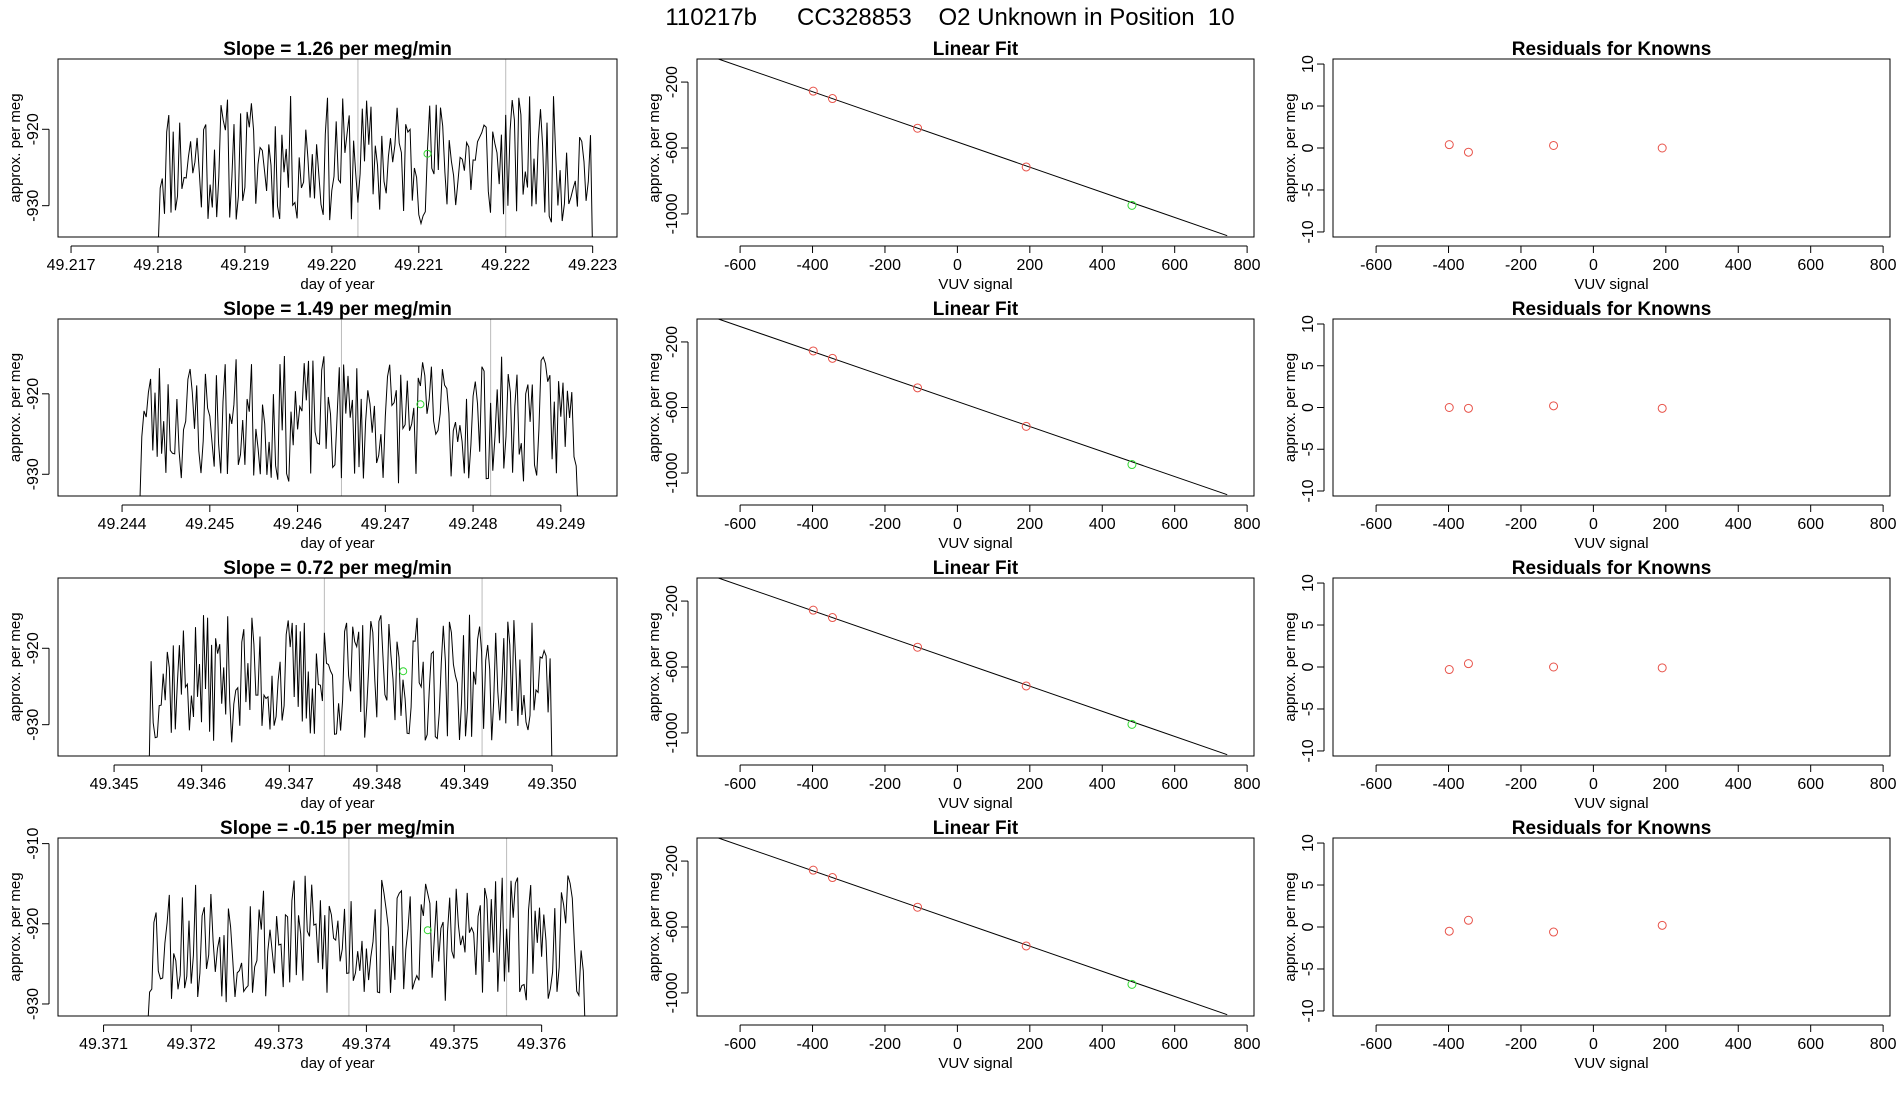  What do you see at coordinates (1308, 105) in the screenshot?
I see `row1-residuals-y-tick-label: 5` at bounding box center [1308, 105].